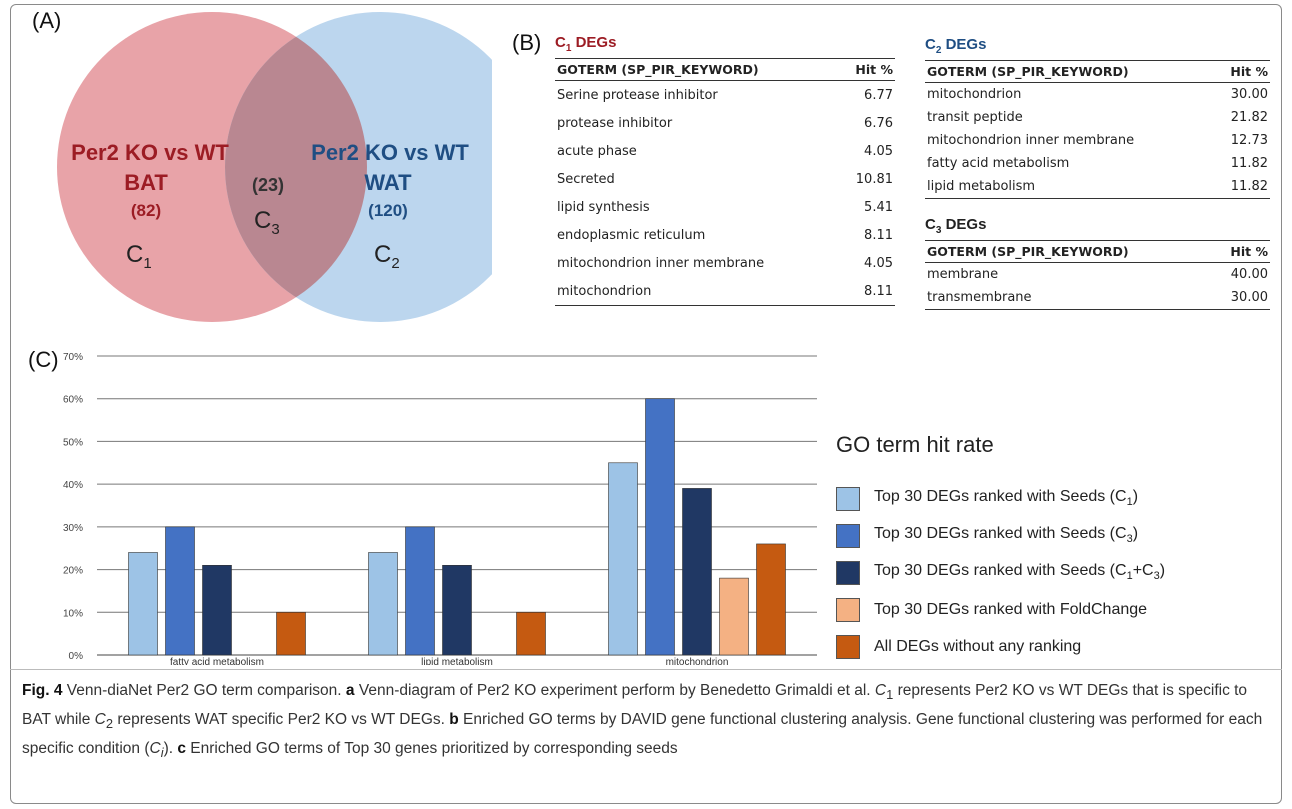  I want to click on panel-b-label: (B), so click(527, 42).